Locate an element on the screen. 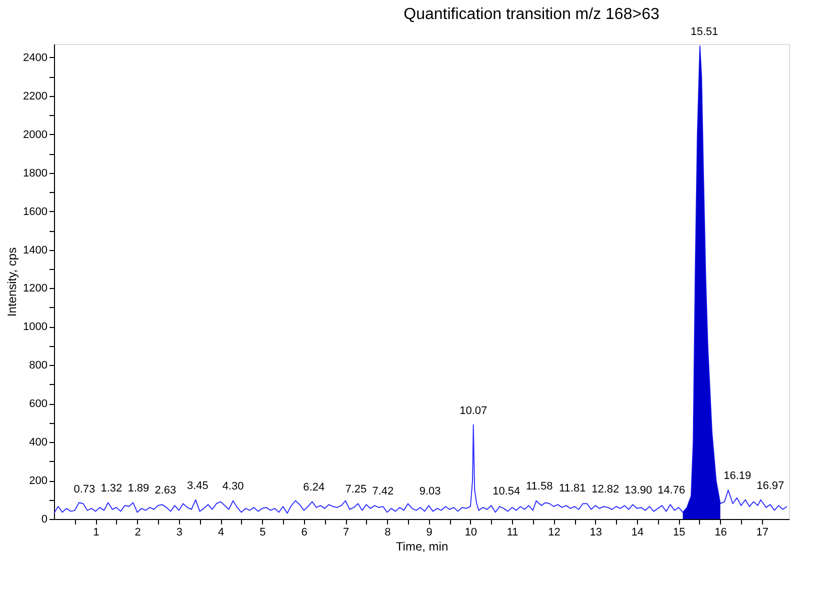  annotation: 12.82 is located at coordinates (606, 490).